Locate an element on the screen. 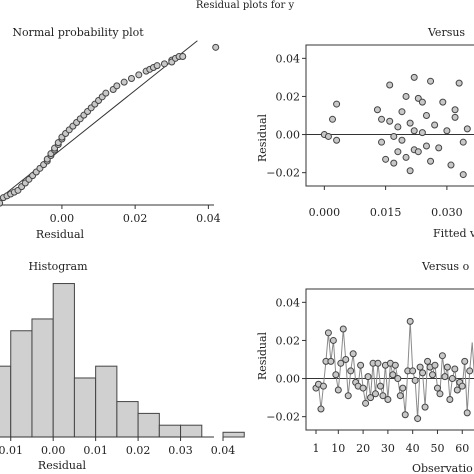 The image size is (474, 474). normal-x-tick-label: 0.02 is located at coordinates (135, 218).